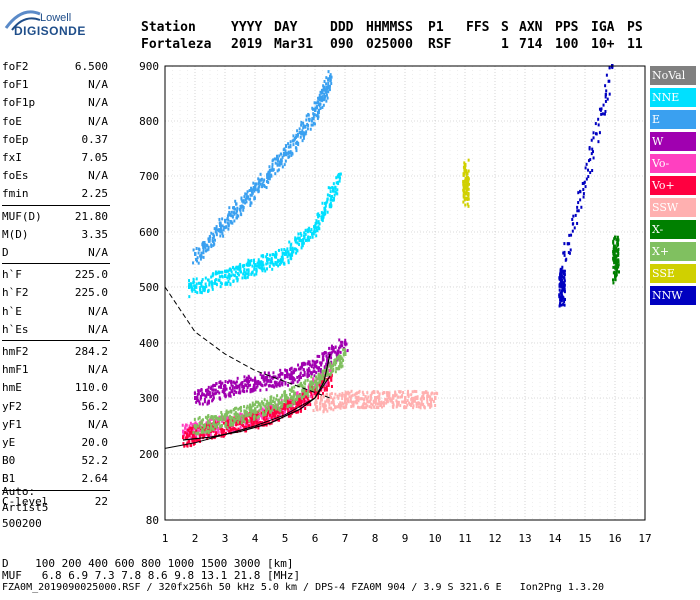 The width and height of the screenshot is (700, 600). I want to click on profile-curves, so click(247, 367).